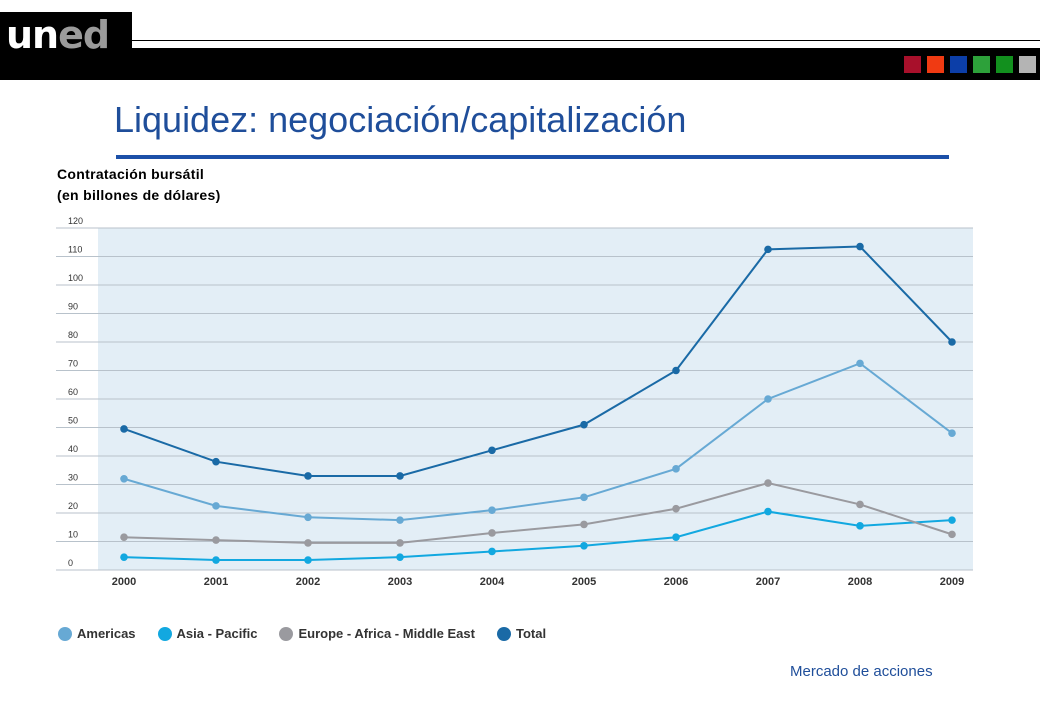 The width and height of the screenshot is (1040, 720). What do you see at coordinates (70, 563) in the screenshot?
I see `y-tick-label: 0` at bounding box center [70, 563].